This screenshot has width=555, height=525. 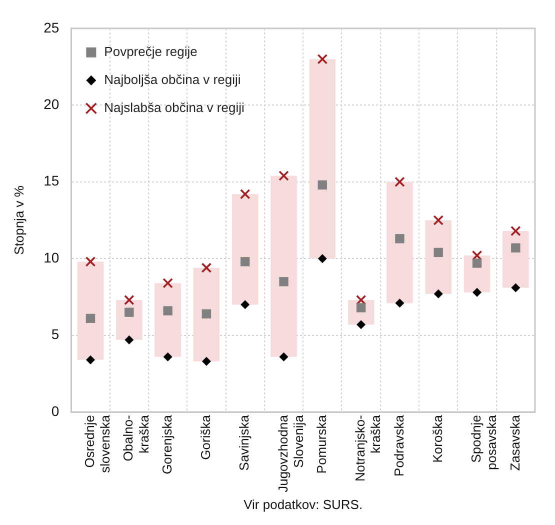 What do you see at coordinates (206, 437) in the screenshot?
I see `x-tick-label: Goriška` at bounding box center [206, 437].